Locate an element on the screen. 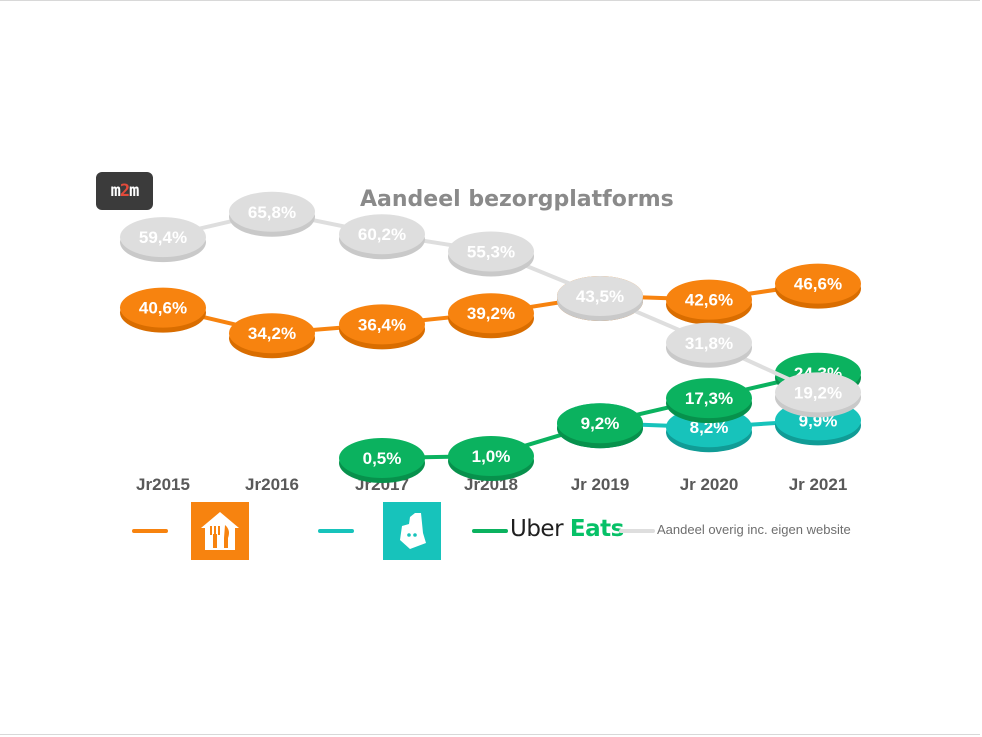  chart-title: Aandeel bezorgplatforms is located at coordinates (517, 199).